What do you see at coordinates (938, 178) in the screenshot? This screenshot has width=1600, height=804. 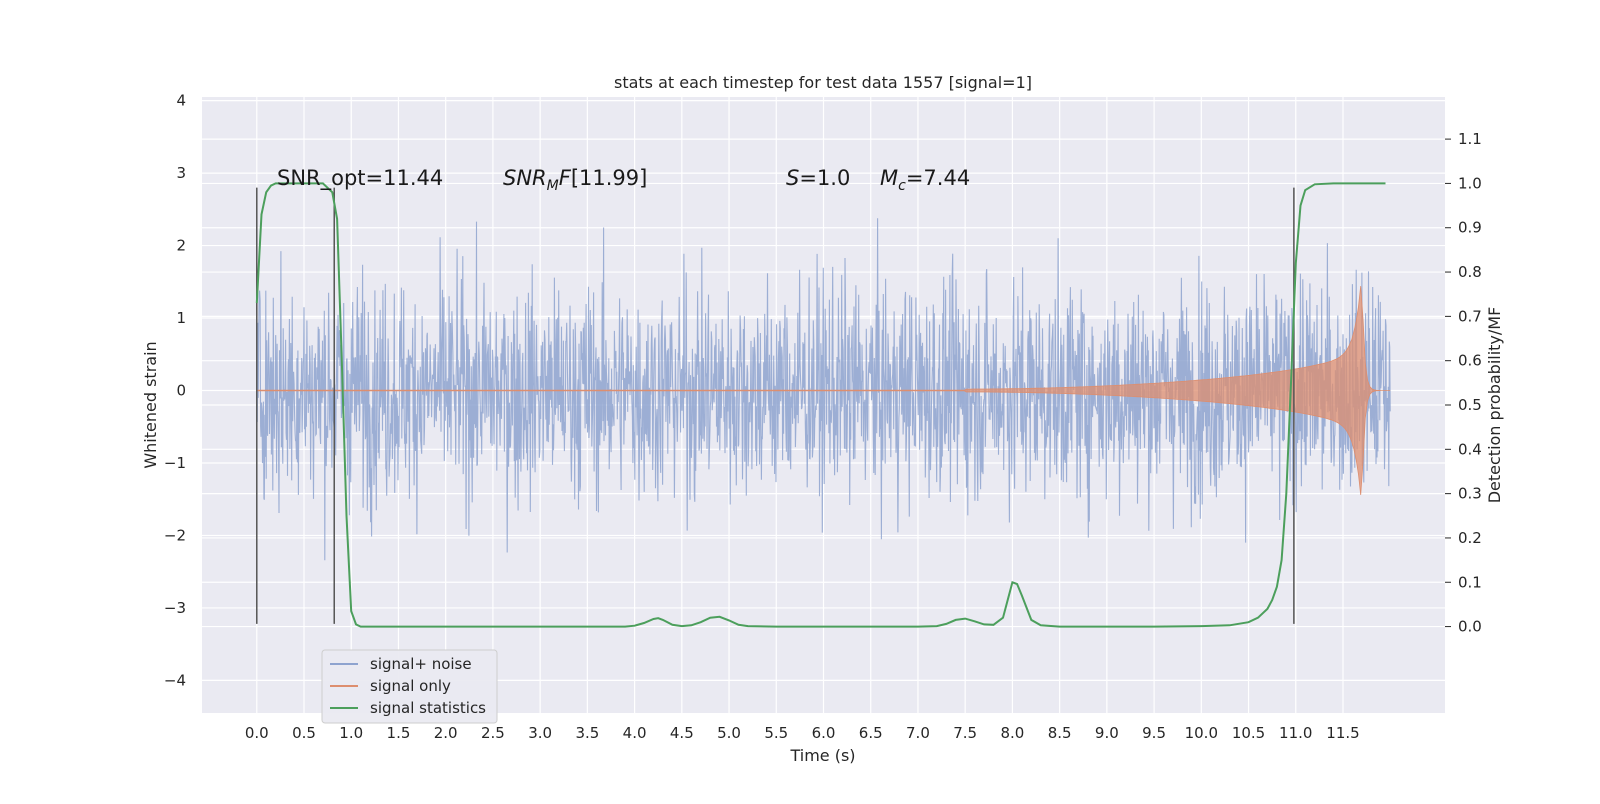 I see `annotation-mc-value: =7.44` at bounding box center [938, 178].